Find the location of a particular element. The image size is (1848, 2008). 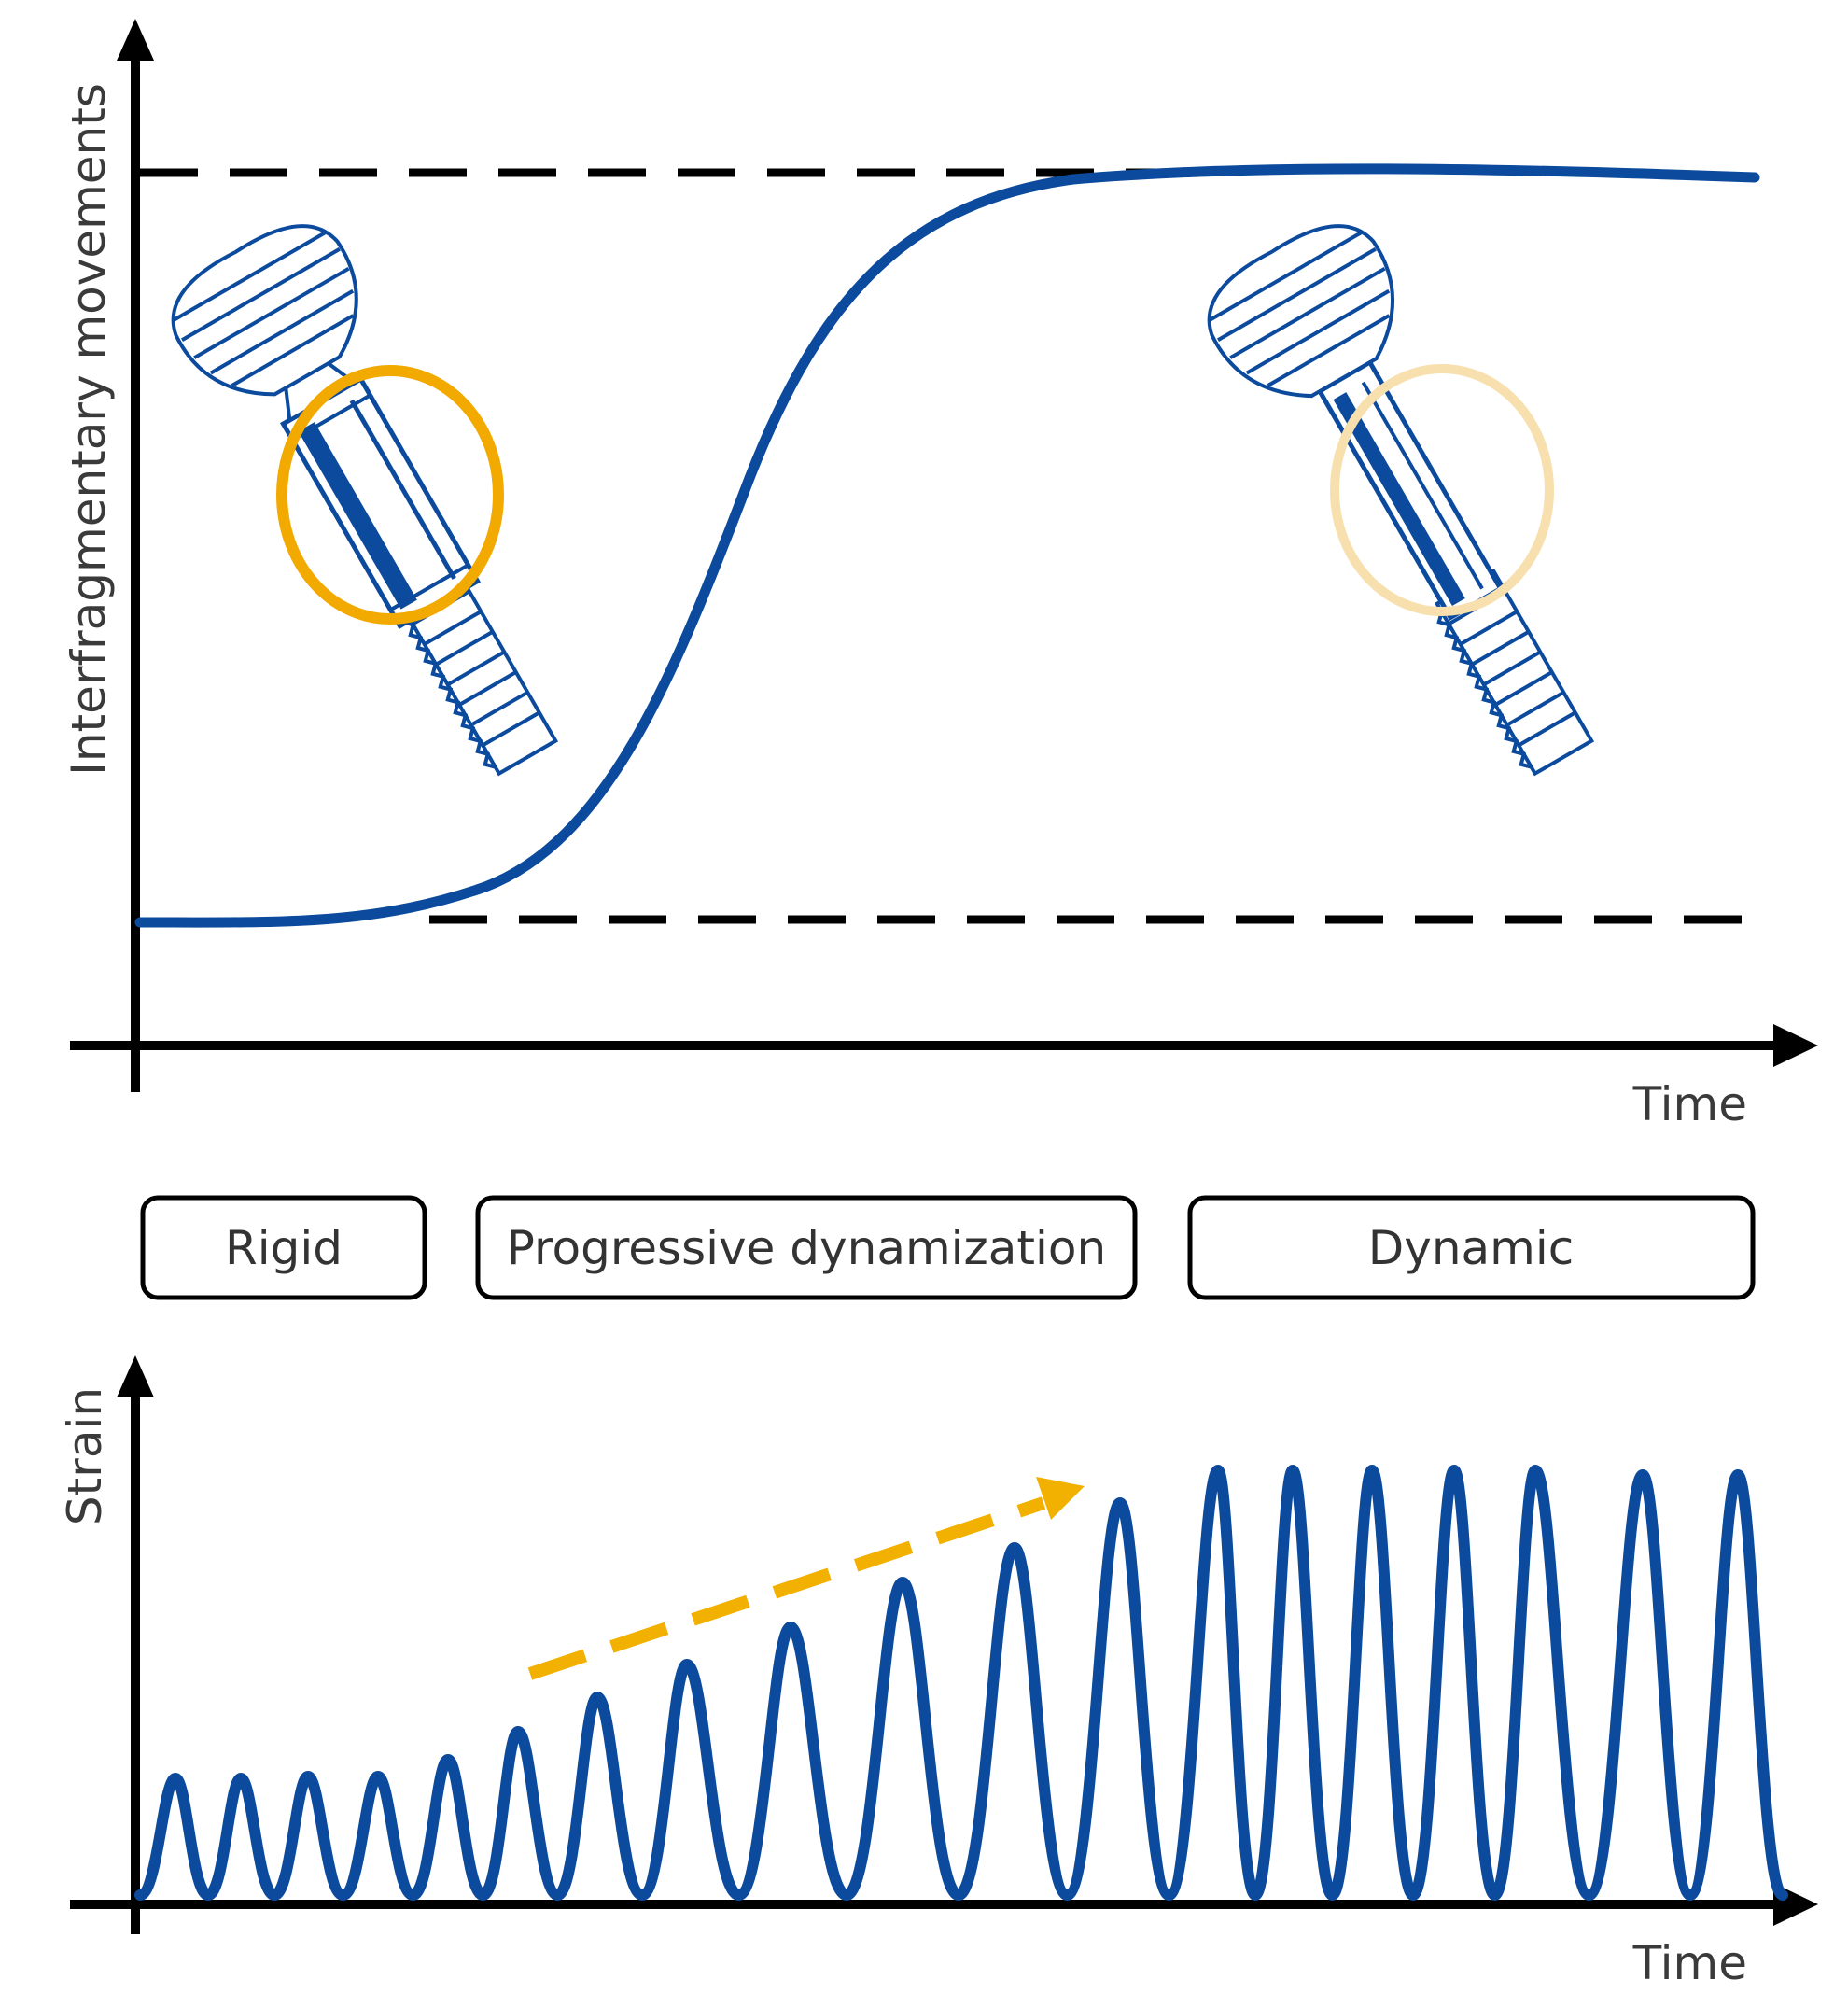

dynamic-screw-icon is located at coordinates (1401, 500).